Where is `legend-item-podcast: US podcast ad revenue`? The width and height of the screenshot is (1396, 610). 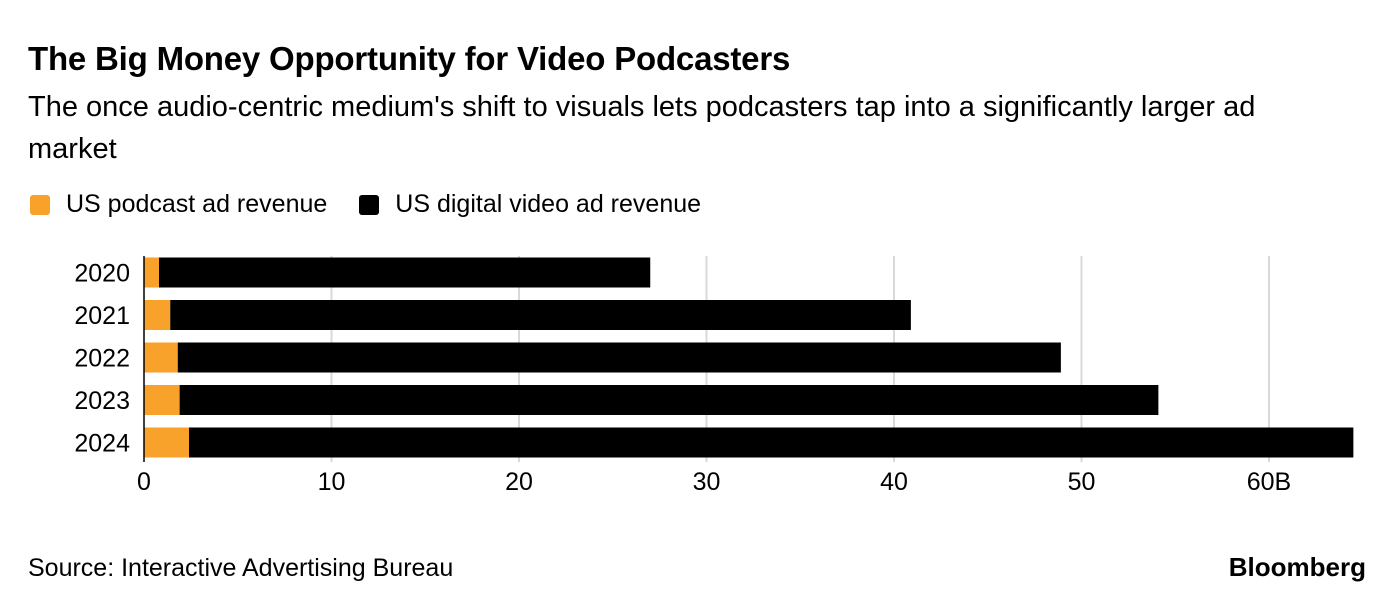
legend-item-podcast: US podcast ad revenue is located at coordinates (178, 204).